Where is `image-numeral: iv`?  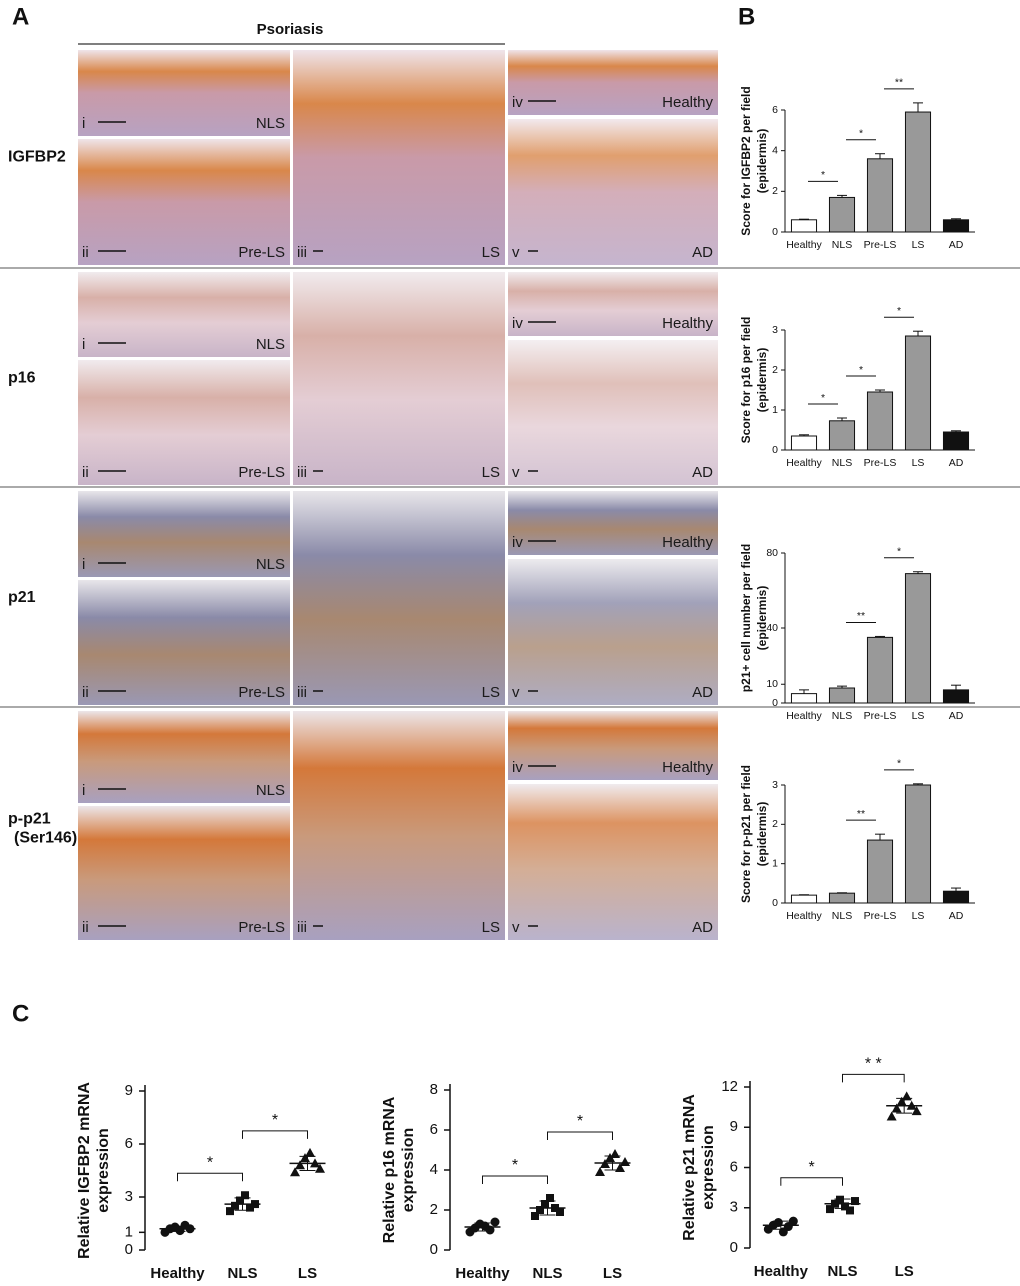
image-numeral: iv is located at coordinates (517, 542).